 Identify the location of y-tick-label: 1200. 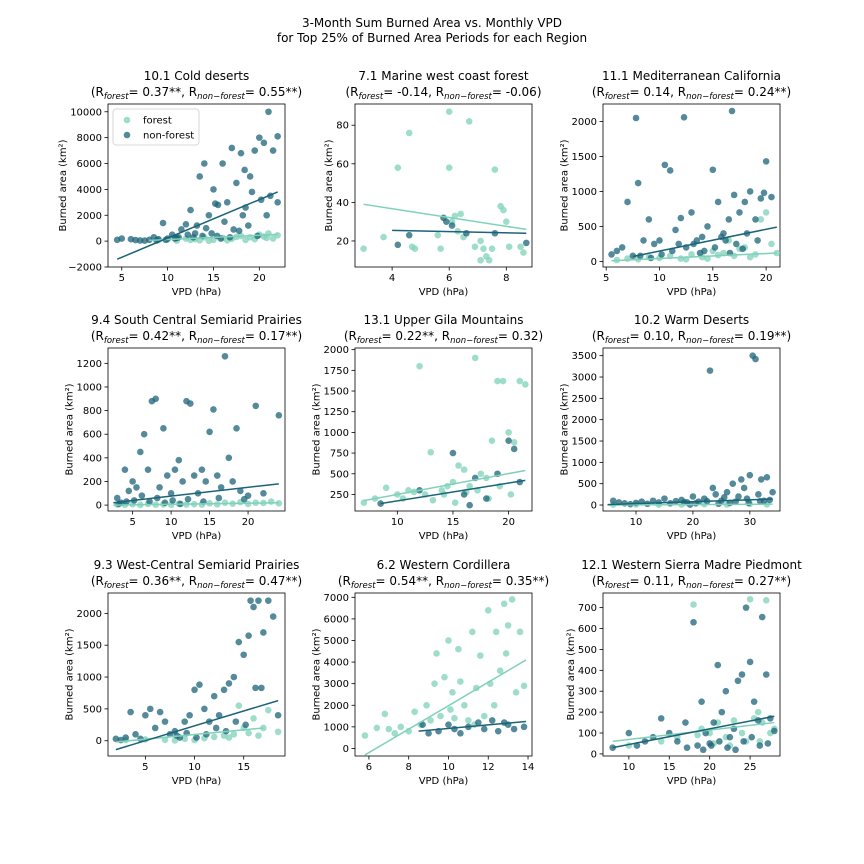
(89, 364).